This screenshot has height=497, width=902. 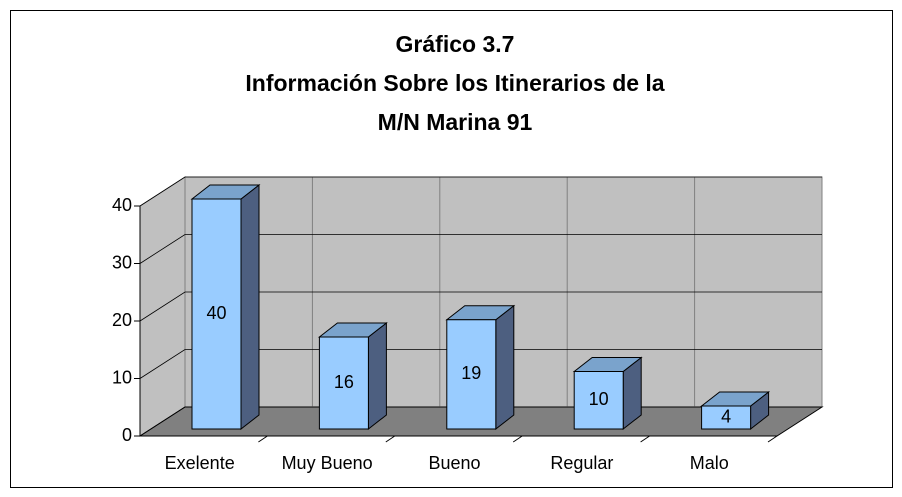 What do you see at coordinates (327, 463) in the screenshot?
I see `x-tick-label: Muy Bueno` at bounding box center [327, 463].